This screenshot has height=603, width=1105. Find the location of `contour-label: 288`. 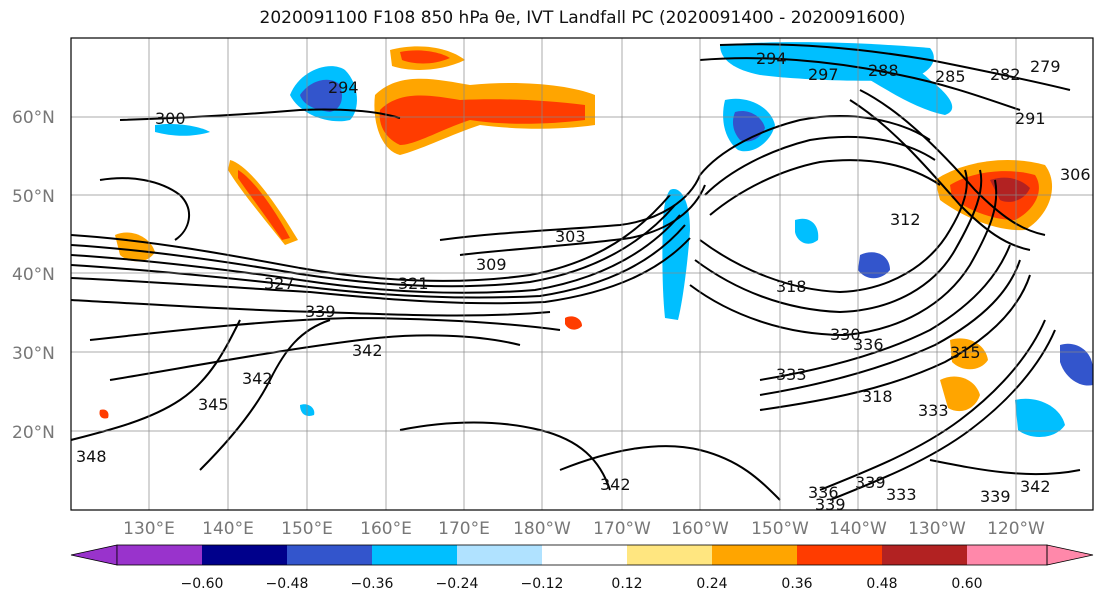

contour-label: 288 is located at coordinates (883, 70).